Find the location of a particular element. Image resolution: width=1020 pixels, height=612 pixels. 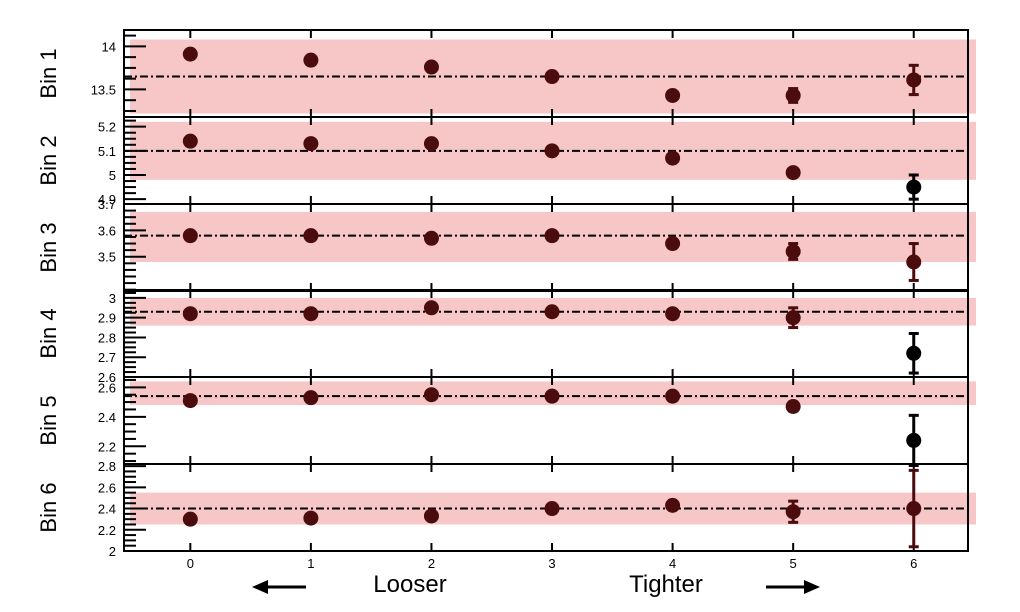

panel-bin-1: 13.5 14 Bin 1 is located at coordinates (506, 73).